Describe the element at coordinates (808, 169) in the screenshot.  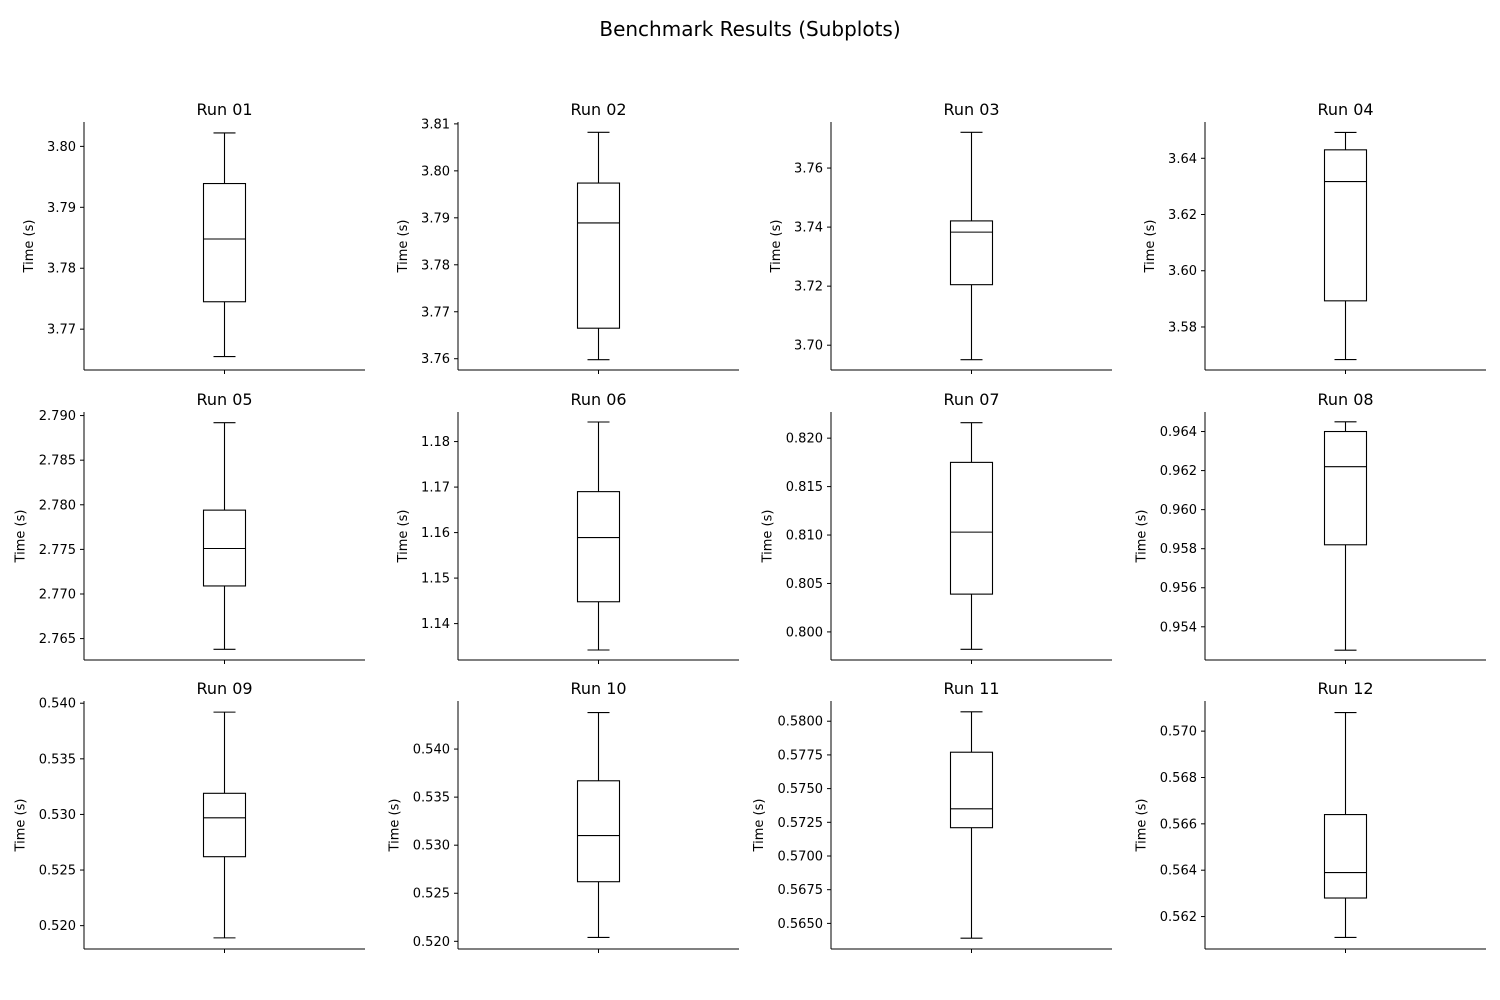
I see `y-tick-label: 3.76` at that location.